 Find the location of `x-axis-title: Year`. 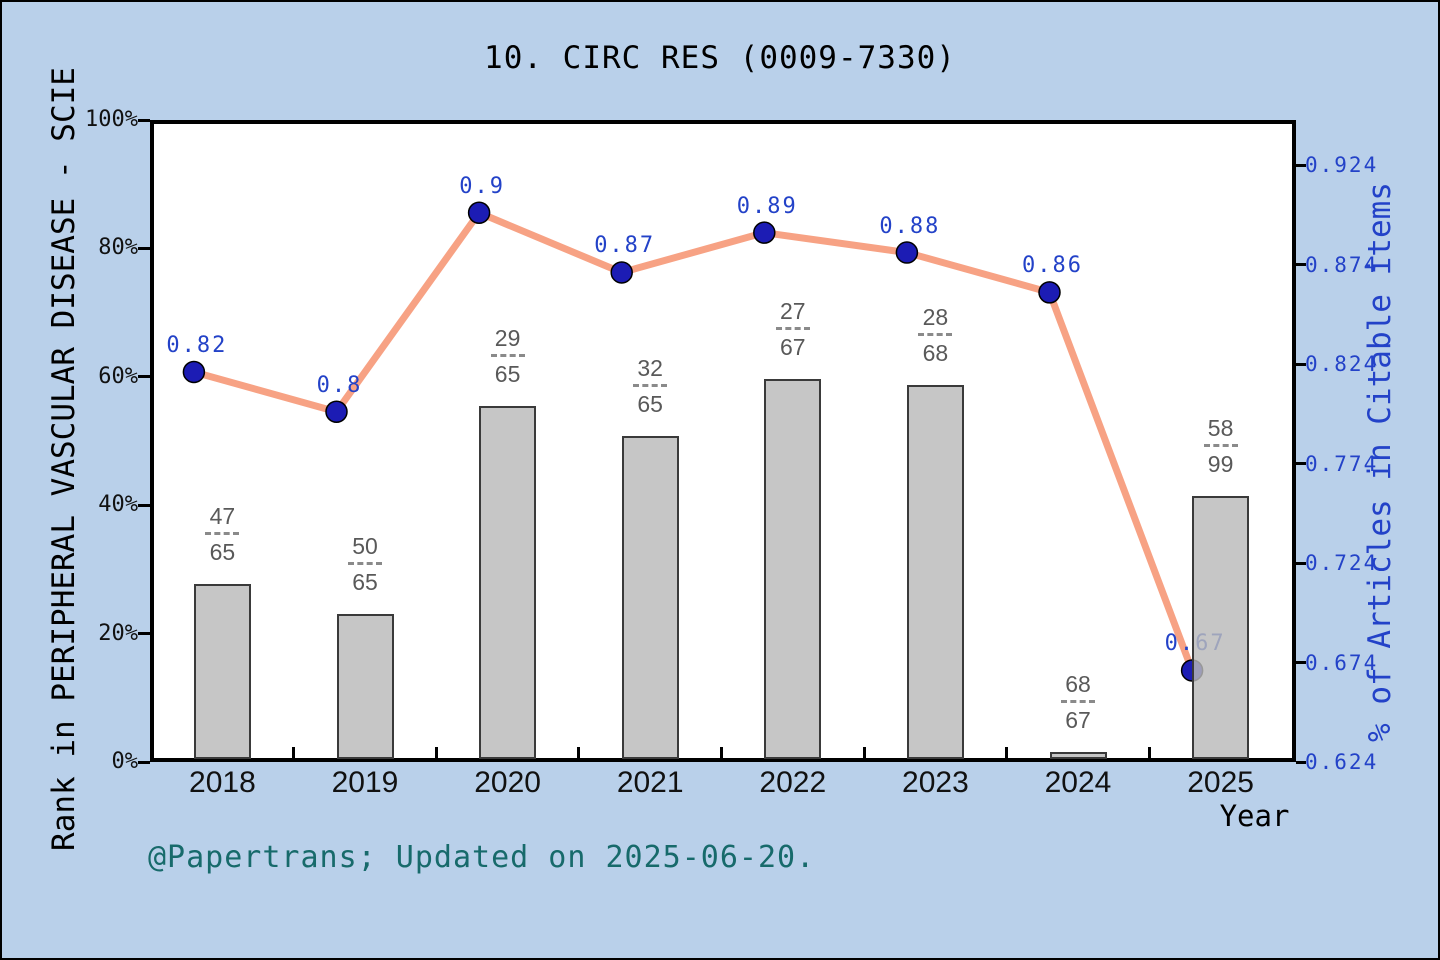

x-axis-title: Year is located at coordinates (1254, 816).